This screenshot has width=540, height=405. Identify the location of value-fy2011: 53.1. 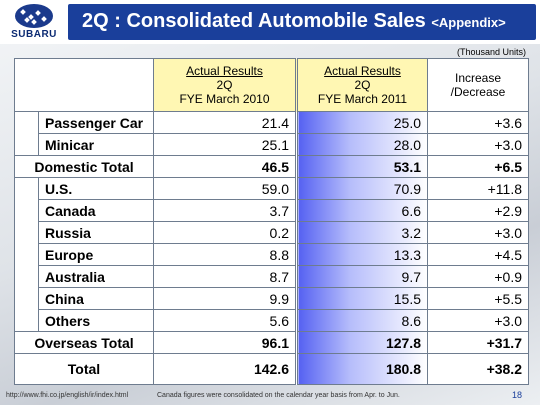
(362, 166).